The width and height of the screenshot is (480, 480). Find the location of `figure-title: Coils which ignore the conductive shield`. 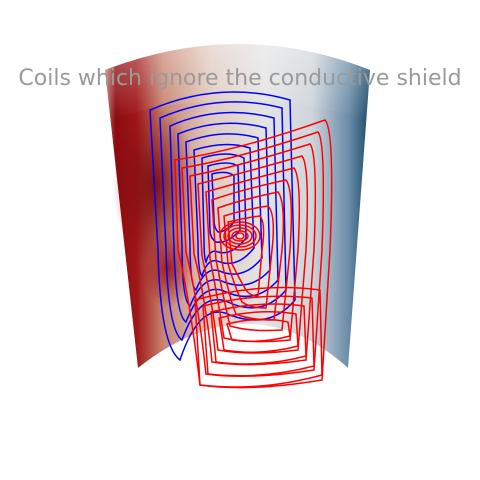

figure-title: Coils which ignore the conductive shield is located at coordinates (240, 78).